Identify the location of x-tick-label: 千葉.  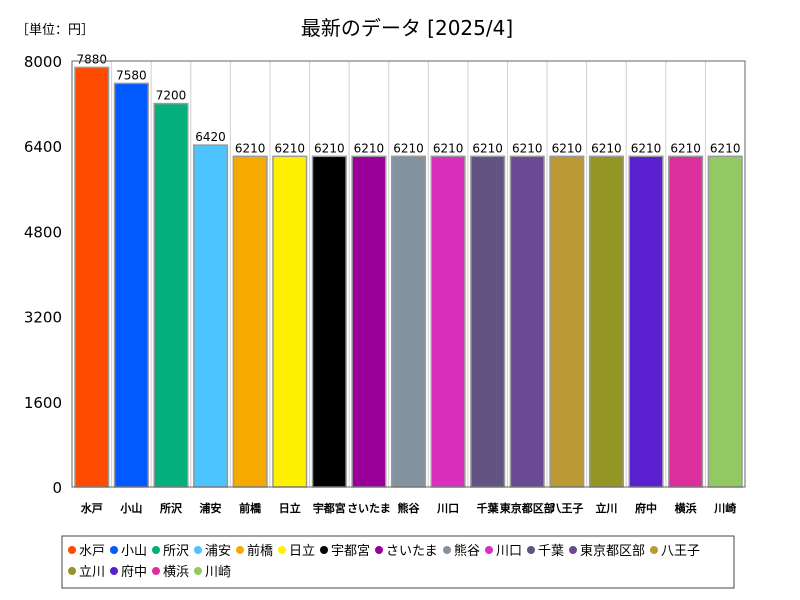
(488, 508).